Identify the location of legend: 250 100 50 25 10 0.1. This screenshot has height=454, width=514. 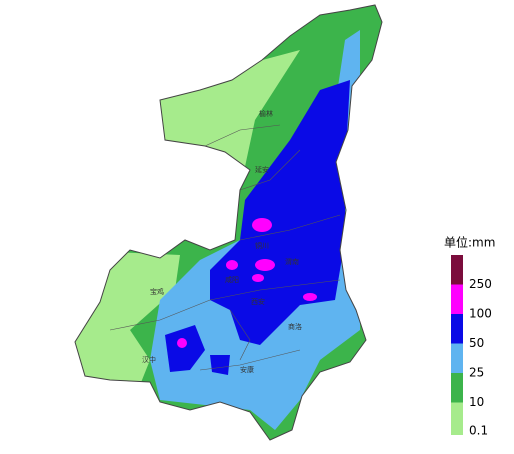
(471, 346).